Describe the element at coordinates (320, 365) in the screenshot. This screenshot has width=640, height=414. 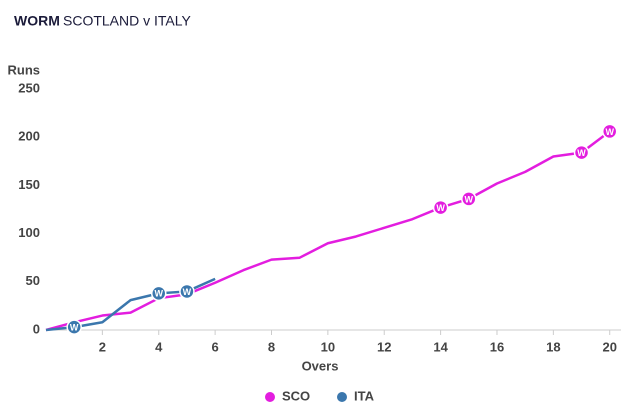
I see `x-axis-label: Overs` at that location.